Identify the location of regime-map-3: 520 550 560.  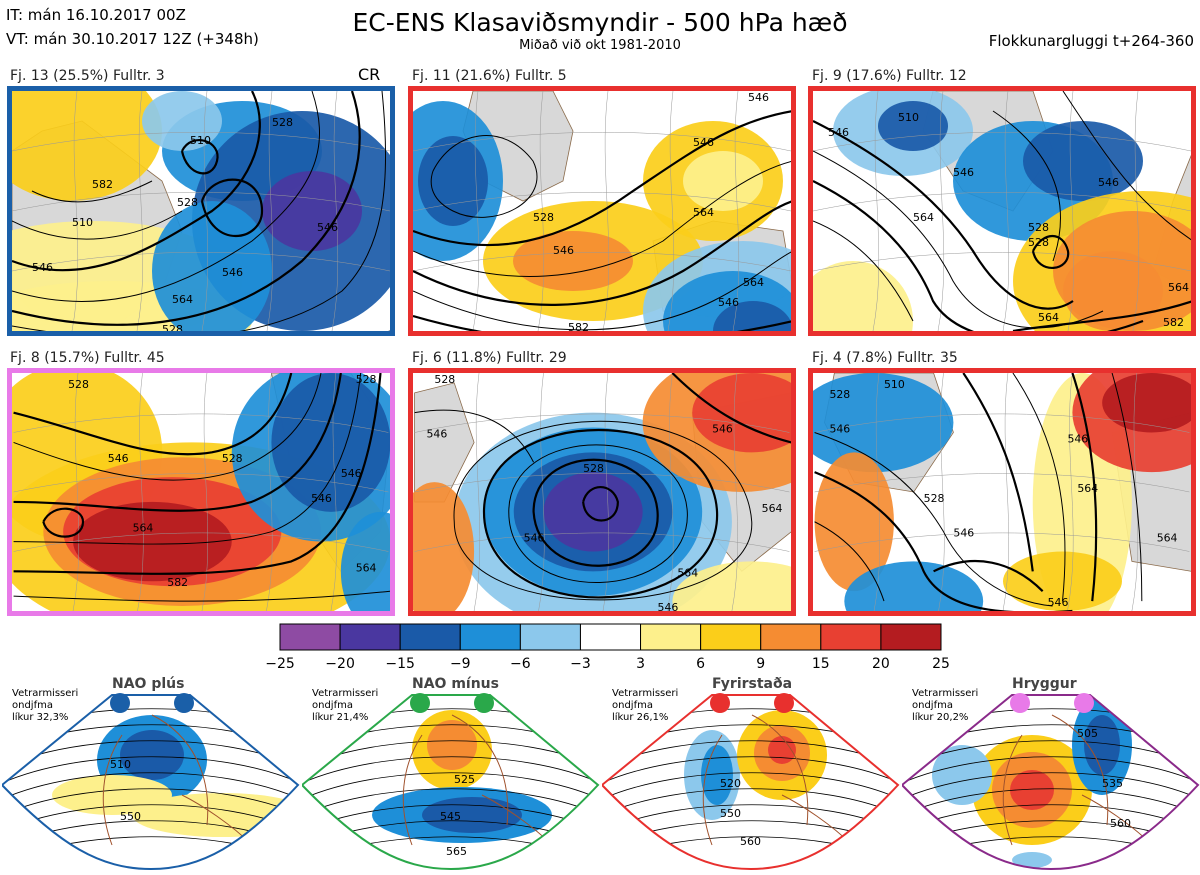
(750, 773).